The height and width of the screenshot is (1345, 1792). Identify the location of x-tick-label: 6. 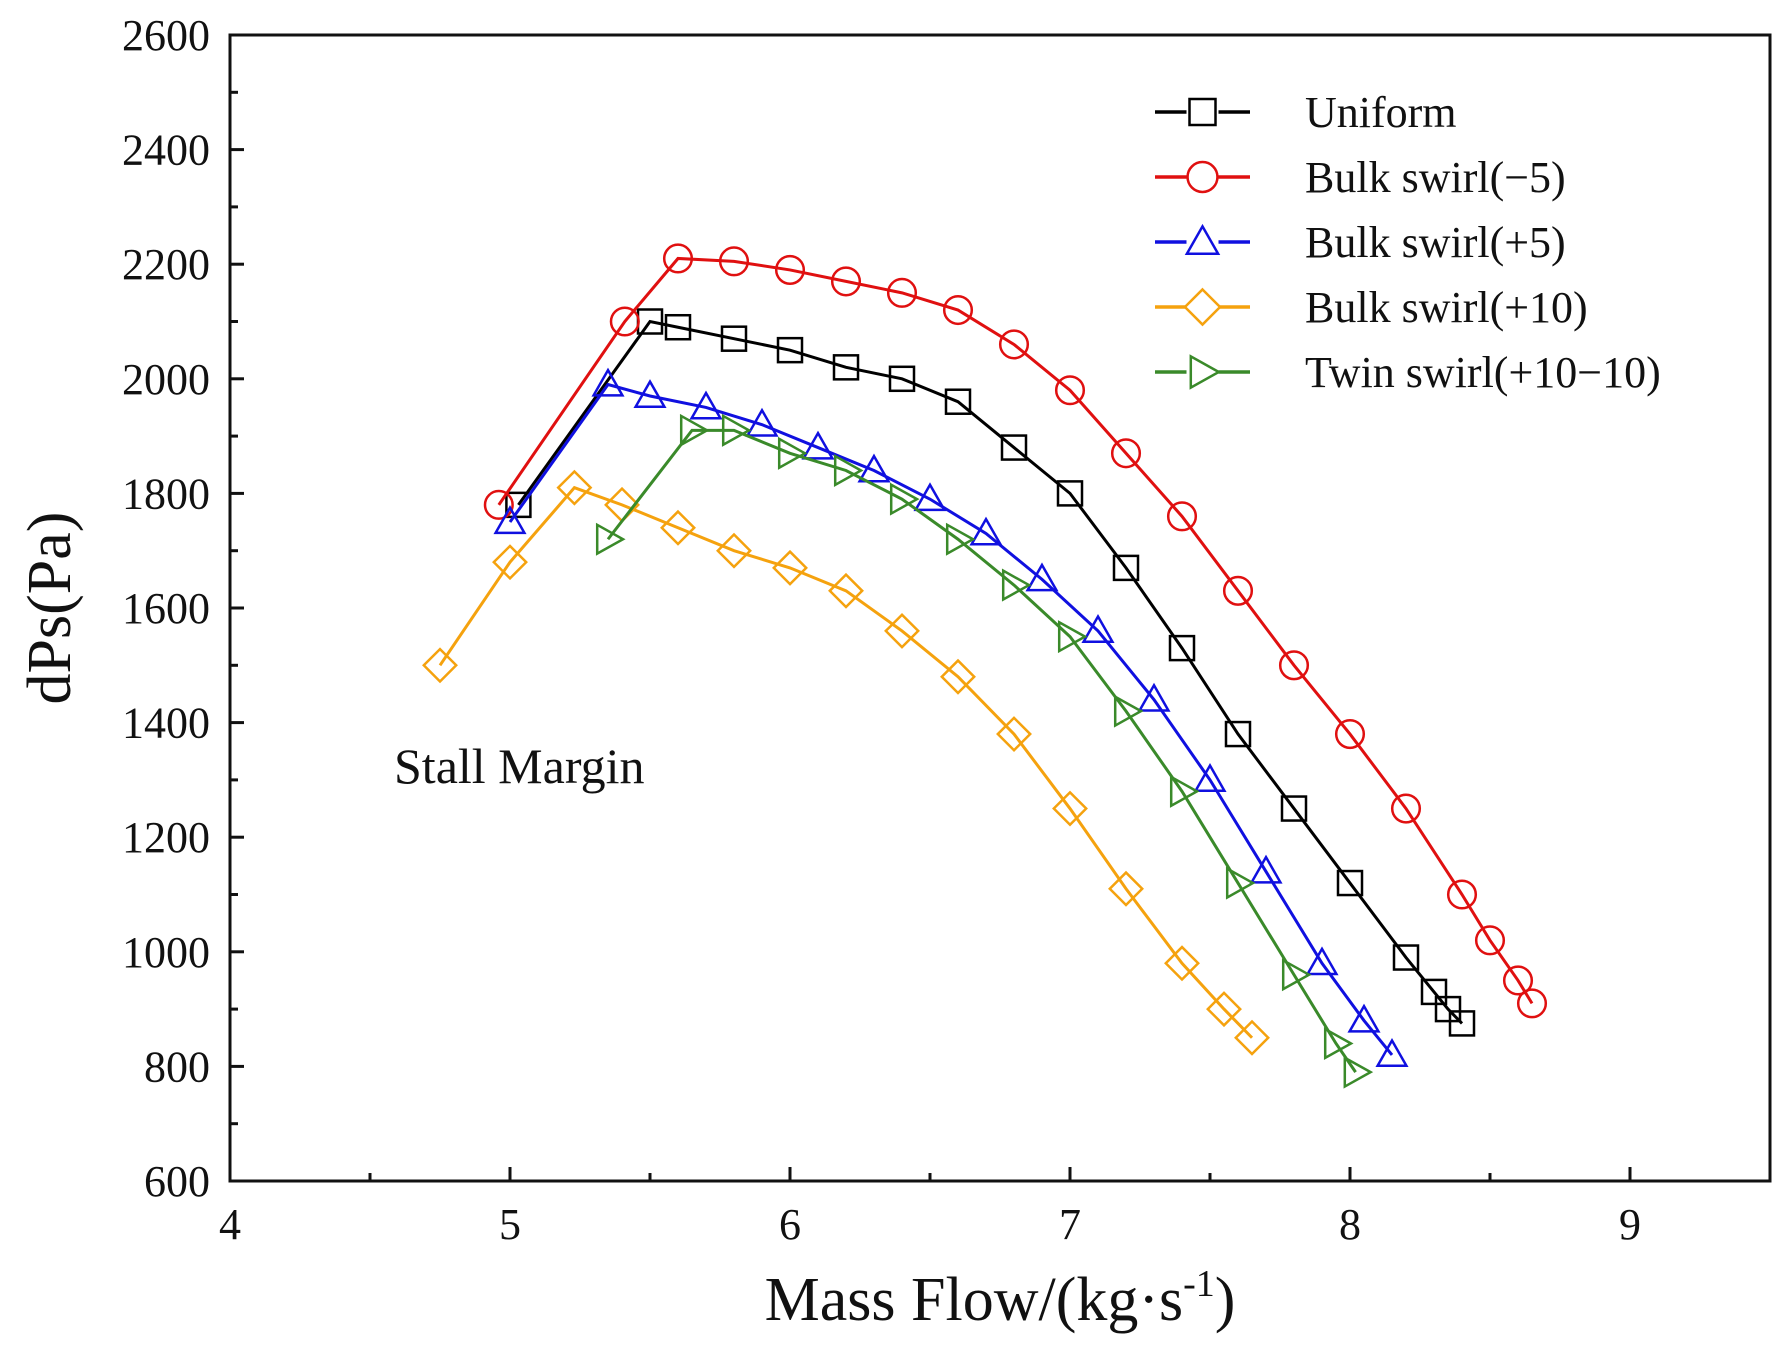
(790, 1224).